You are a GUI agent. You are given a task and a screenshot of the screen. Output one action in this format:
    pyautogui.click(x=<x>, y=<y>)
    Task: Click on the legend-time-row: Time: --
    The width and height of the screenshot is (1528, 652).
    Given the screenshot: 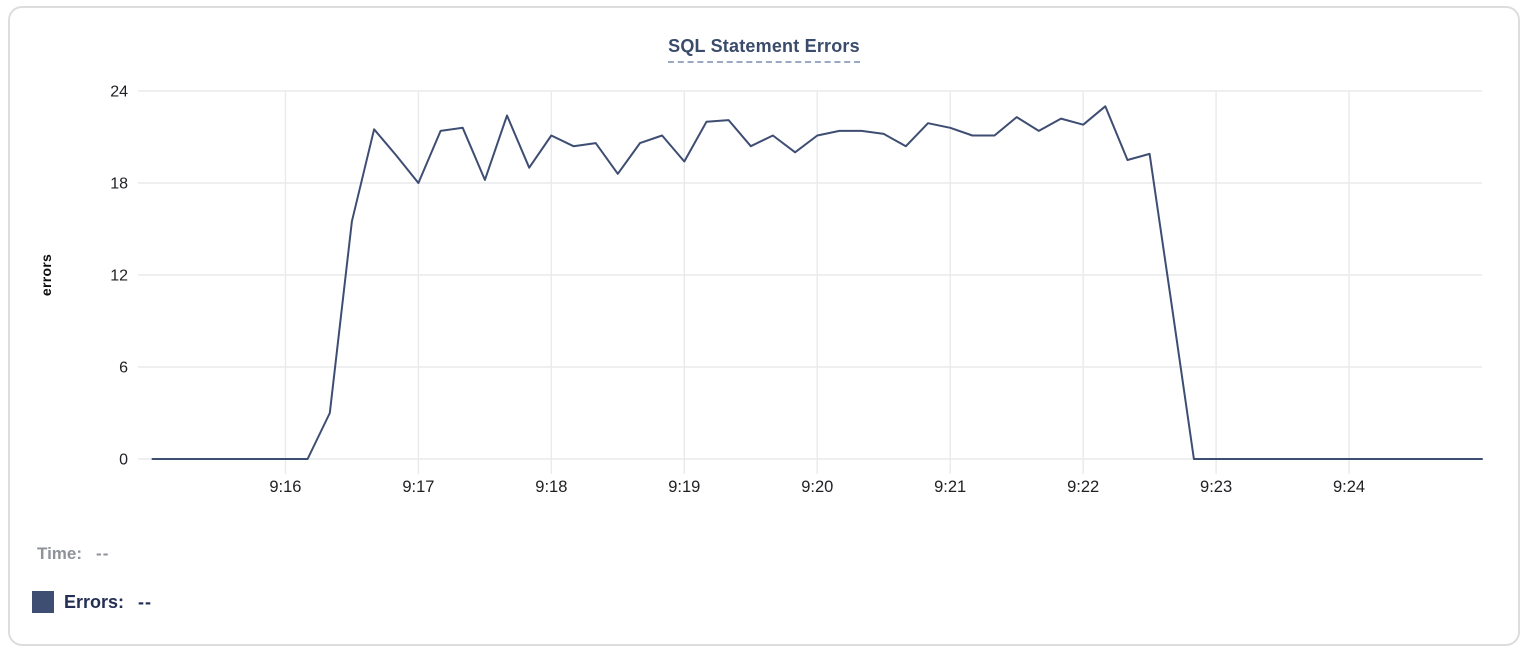 What is the action you would take?
    pyautogui.click(x=73, y=554)
    